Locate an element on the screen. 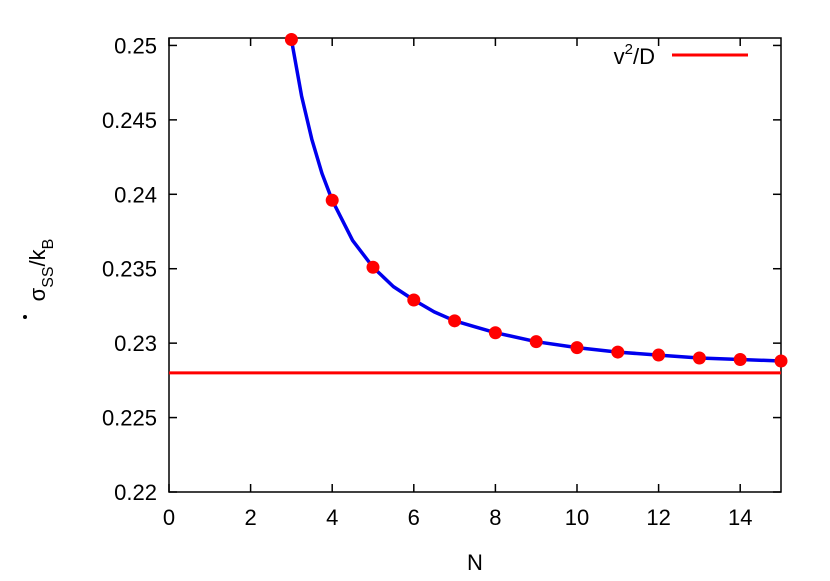 This screenshot has width=830, height=581. y-axis-dot is located at coordinates (25, 317).